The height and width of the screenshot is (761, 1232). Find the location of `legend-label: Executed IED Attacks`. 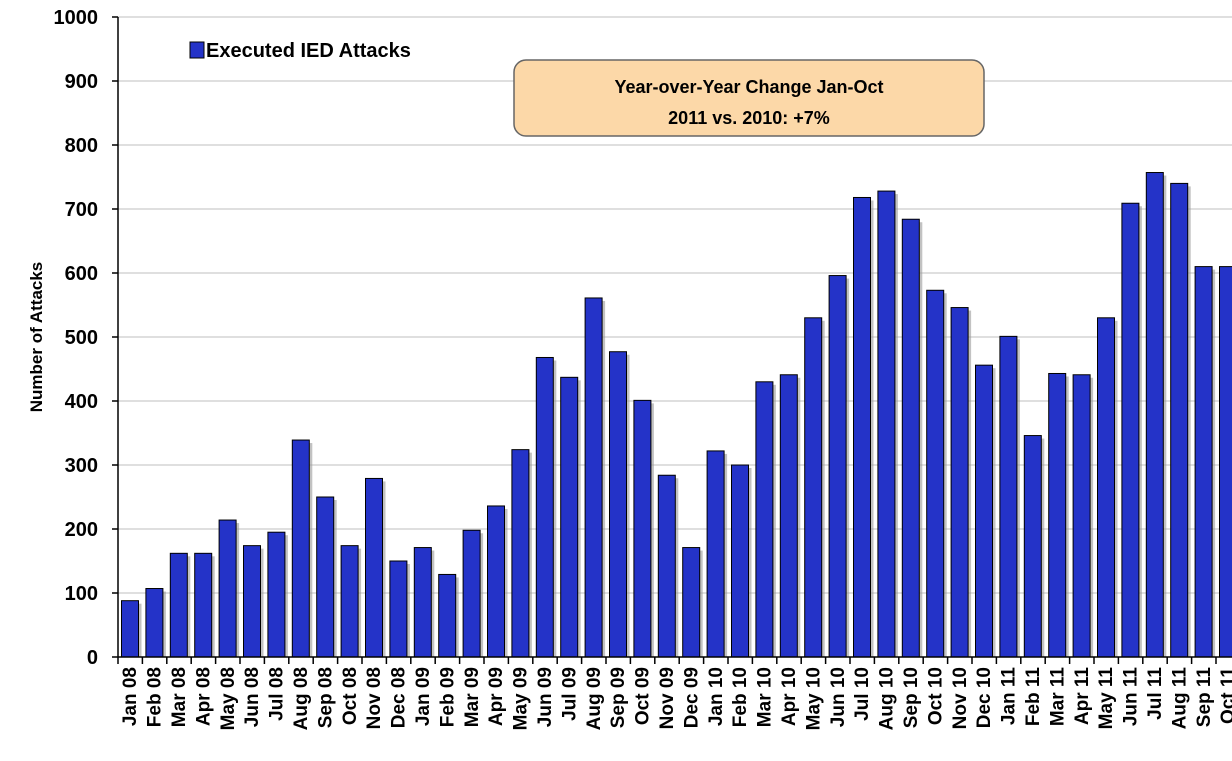

legend-label: Executed IED Attacks is located at coordinates (308, 51).